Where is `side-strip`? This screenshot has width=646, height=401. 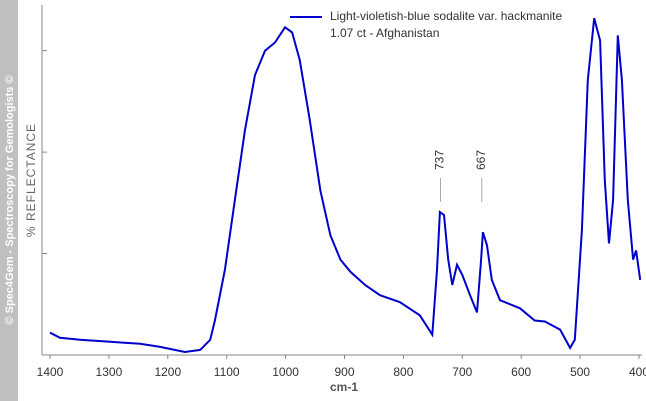 side-strip is located at coordinates (9, 200).